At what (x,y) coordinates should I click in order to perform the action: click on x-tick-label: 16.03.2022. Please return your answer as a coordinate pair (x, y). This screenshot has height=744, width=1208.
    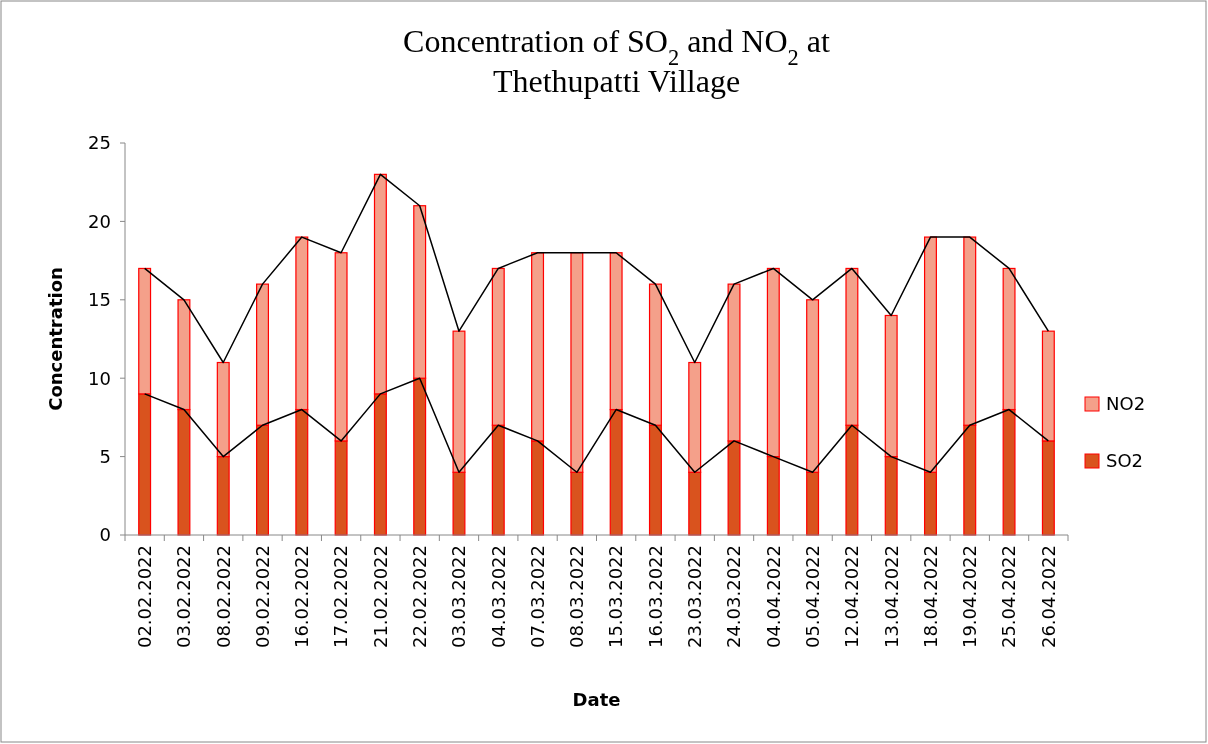
    Looking at the image, I should click on (655, 597).